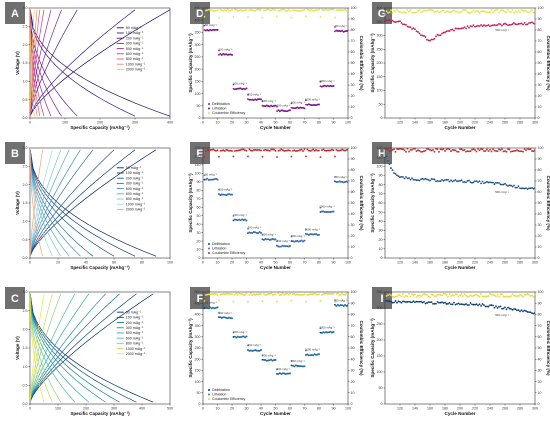 This screenshot has width=550, height=428. Describe the element at coordinates (25, 167) in the screenshot. I see `y-tick-label: 2.5` at that location.